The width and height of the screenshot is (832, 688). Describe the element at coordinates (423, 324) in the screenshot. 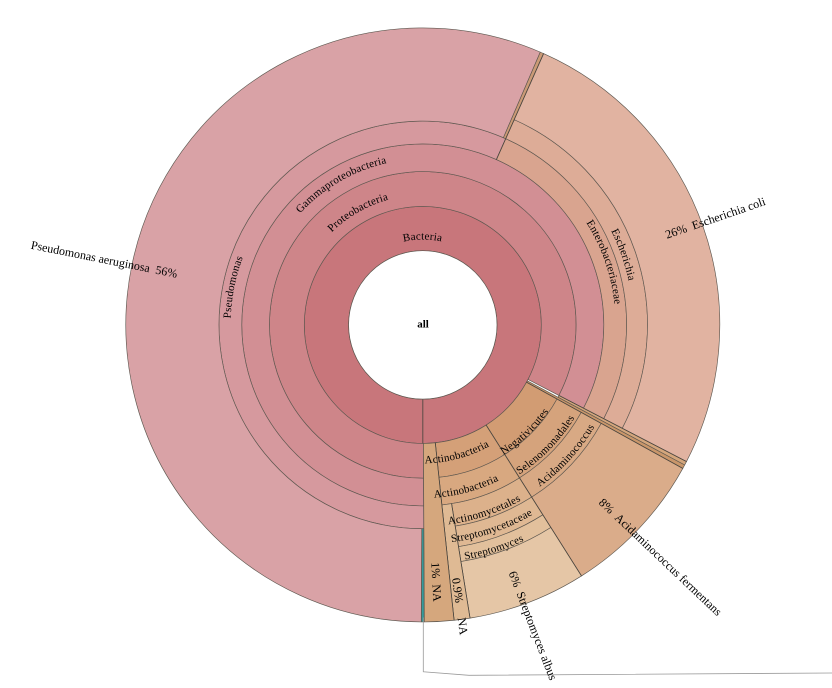

I see `svg-text: all` at that location.